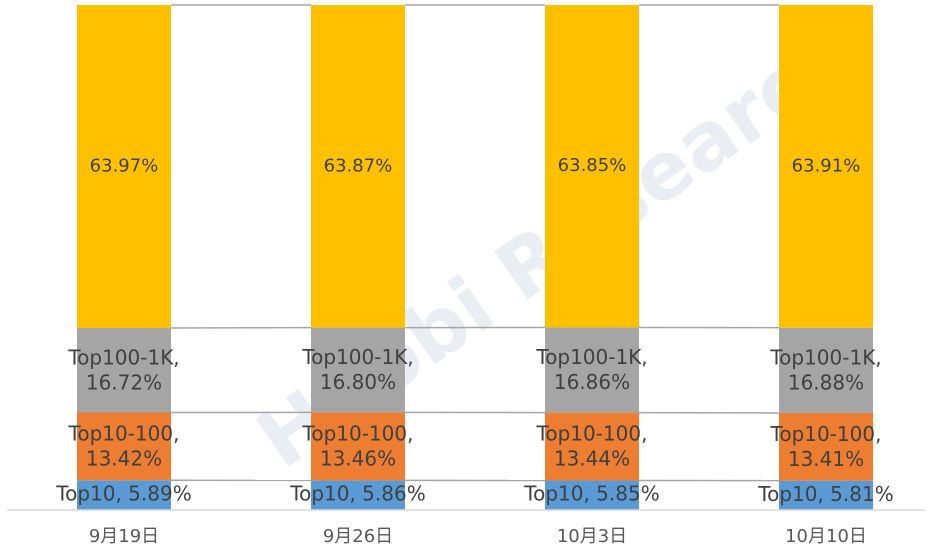  I want to click on data-label: 63.85%, so click(592, 165).